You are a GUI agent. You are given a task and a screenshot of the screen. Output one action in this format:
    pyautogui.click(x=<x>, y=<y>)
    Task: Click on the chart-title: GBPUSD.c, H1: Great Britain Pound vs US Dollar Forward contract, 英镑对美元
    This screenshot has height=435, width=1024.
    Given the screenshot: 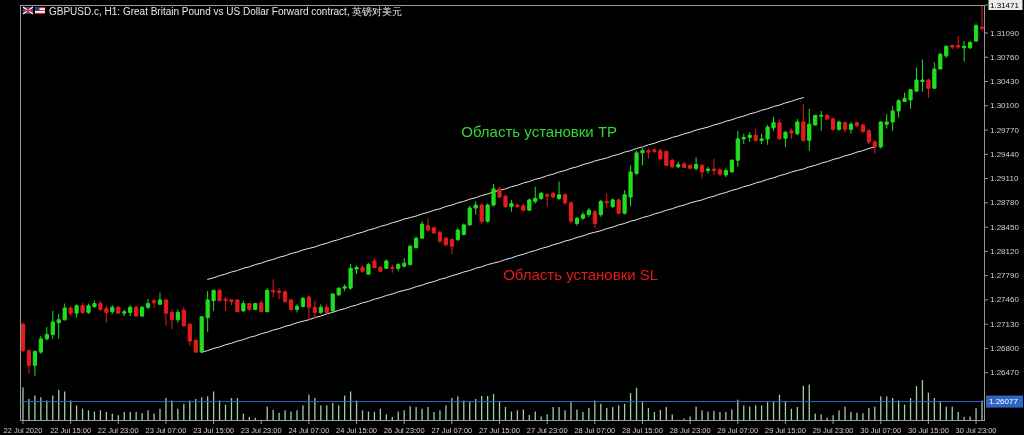 What is the action you would take?
    pyautogui.click(x=226, y=11)
    